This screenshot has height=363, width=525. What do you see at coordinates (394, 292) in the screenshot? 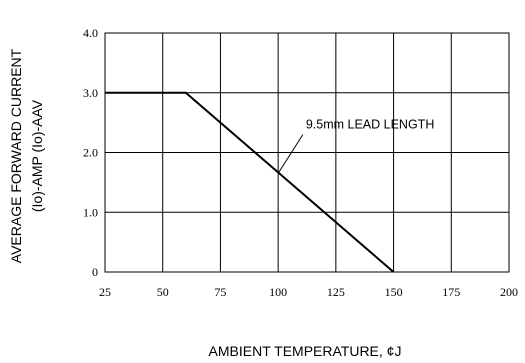
I see `x-tick-label-5: 150` at bounding box center [394, 292].